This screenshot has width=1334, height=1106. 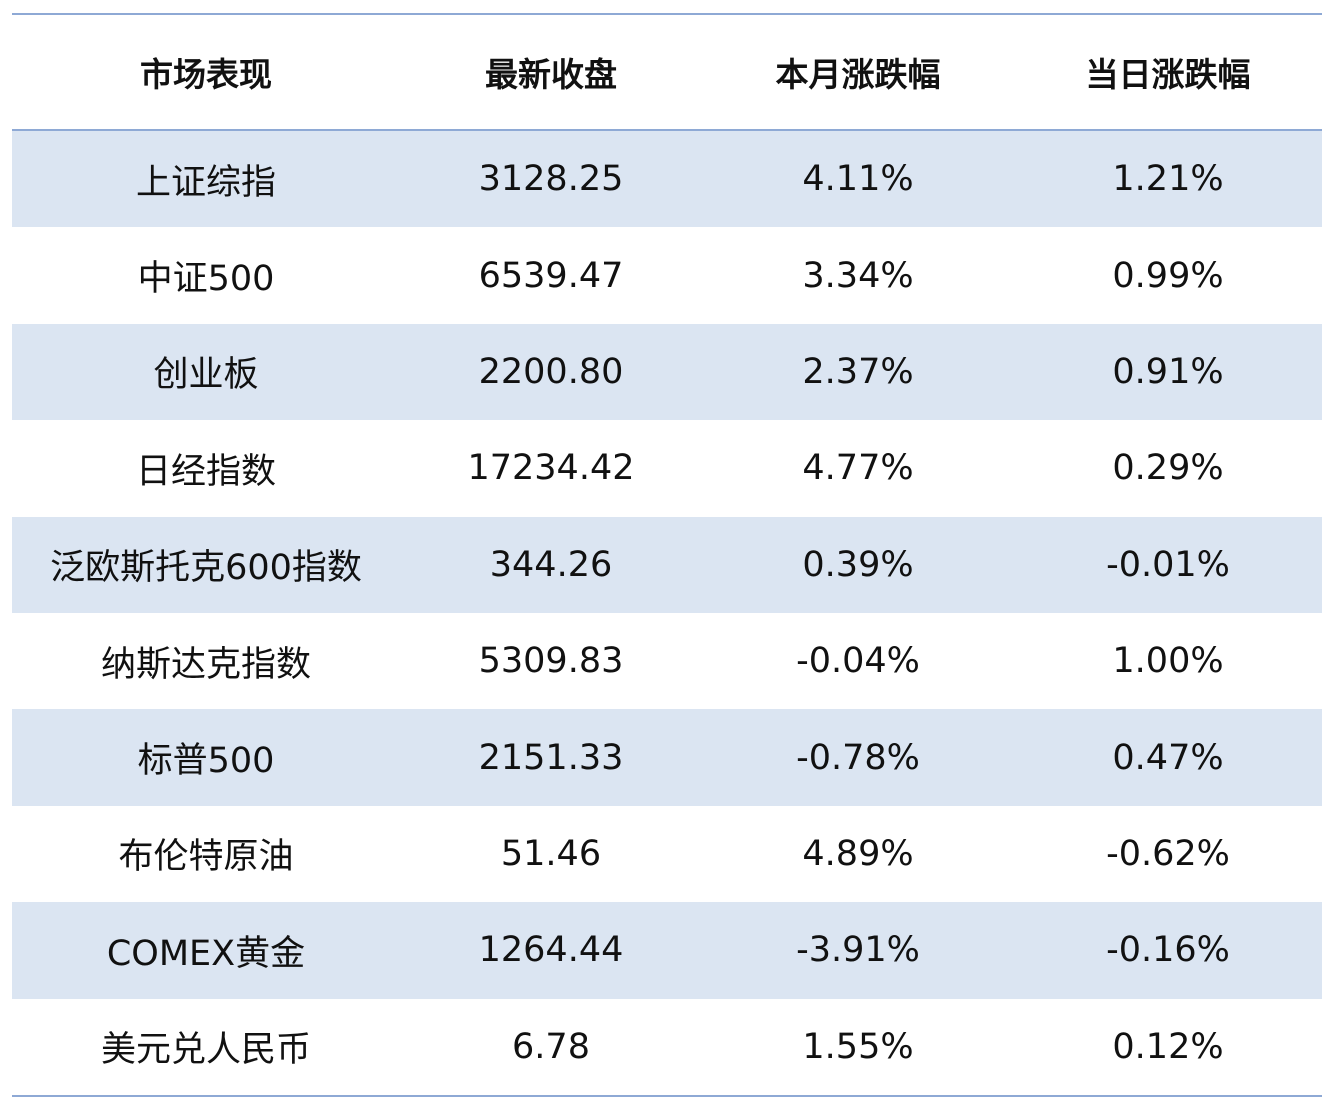 What do you see at coordinates (206, 953) in the screenshot?
I see `cell-market: COMEX黄金` at bounding box center [206, 953].